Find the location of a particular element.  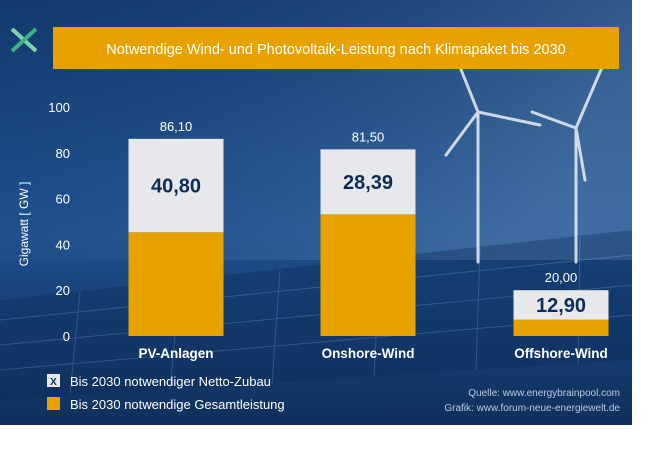

bar-value-label: 28,39 is located at coordinates (368, 183).